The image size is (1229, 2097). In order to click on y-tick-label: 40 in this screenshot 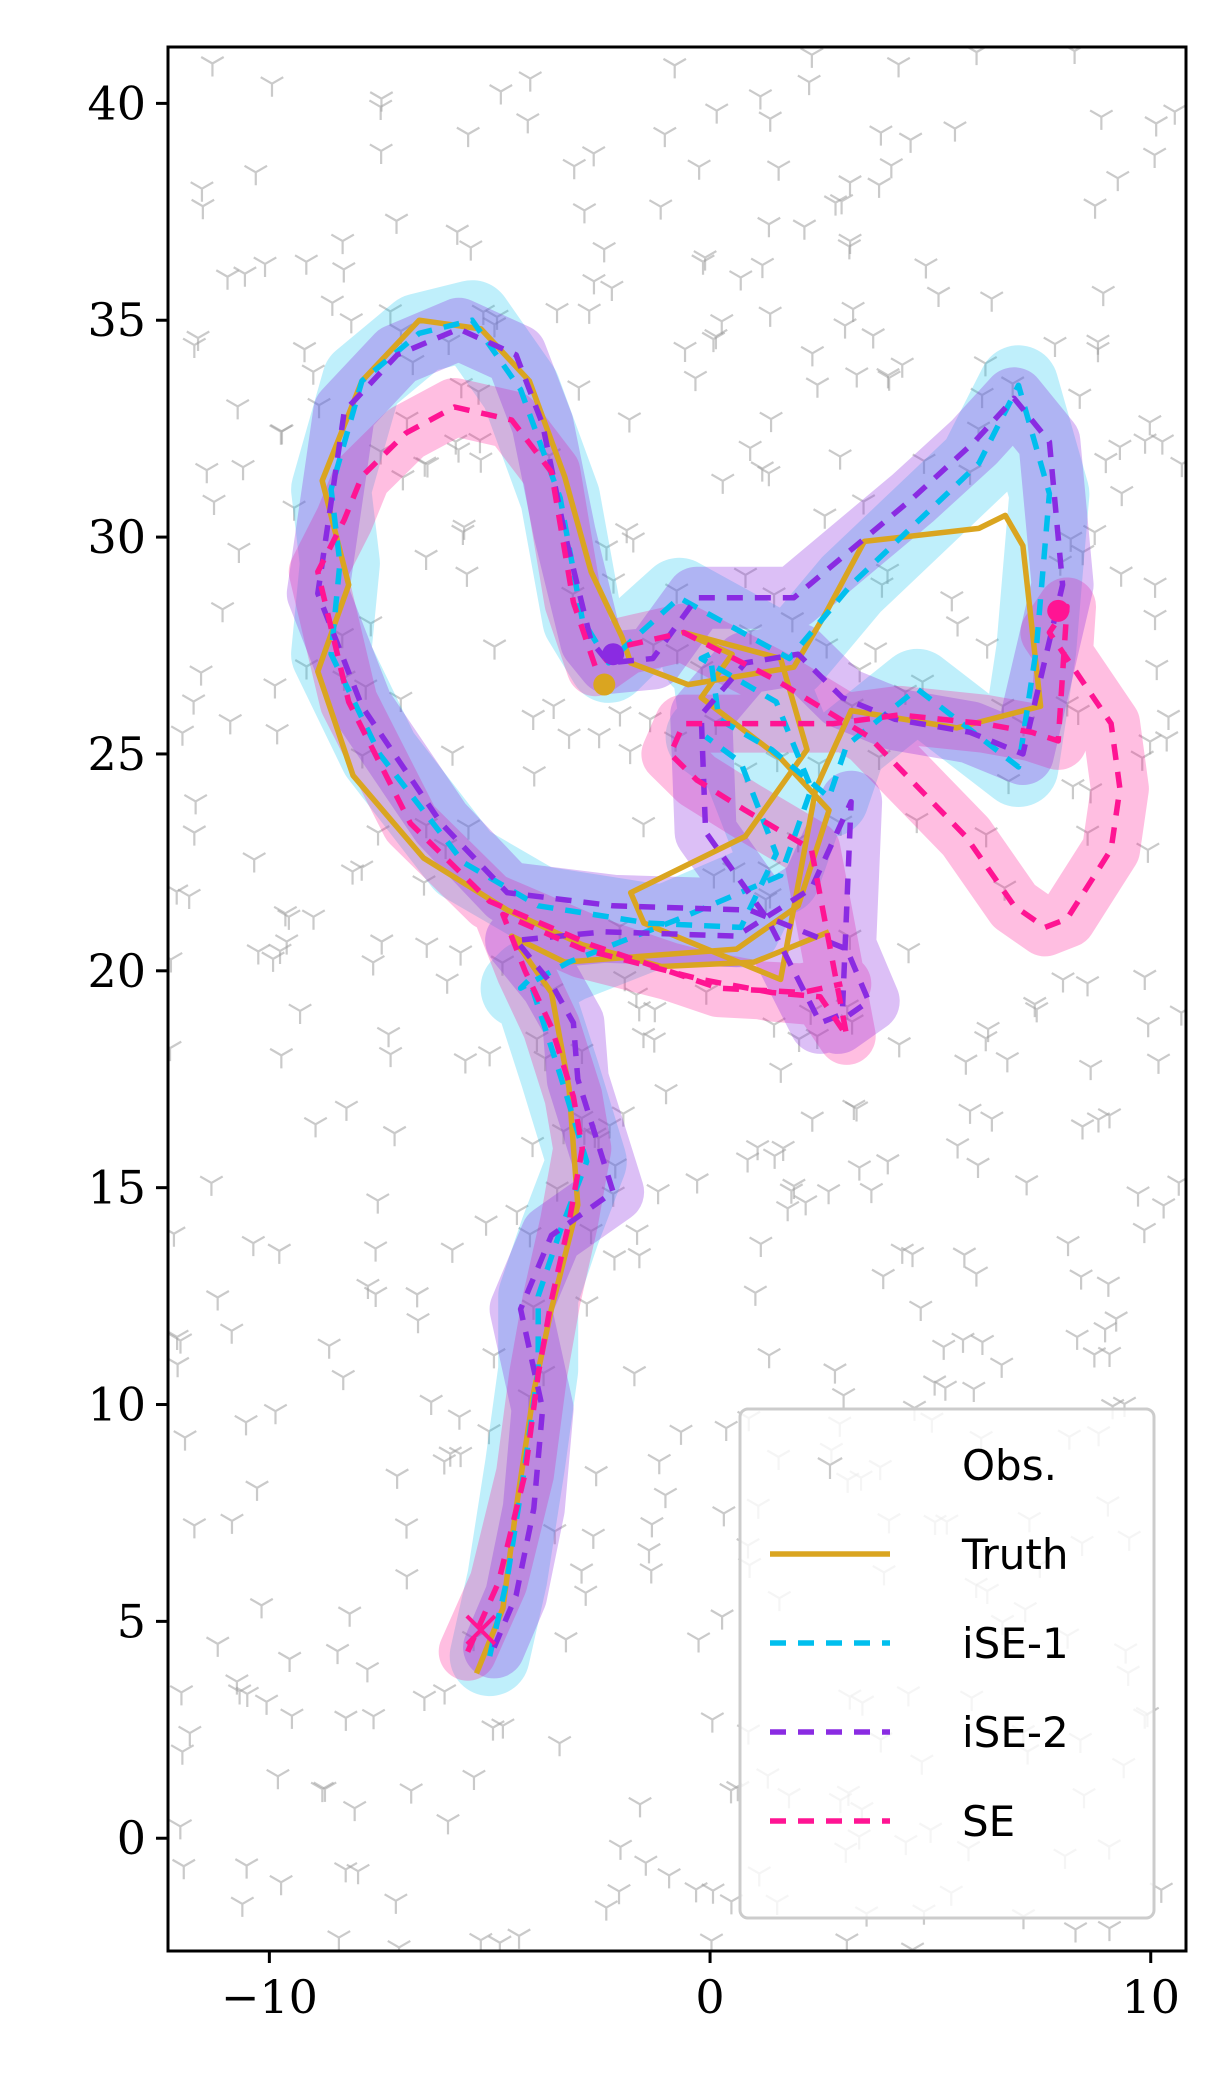, I will do `click(116, 103)`.